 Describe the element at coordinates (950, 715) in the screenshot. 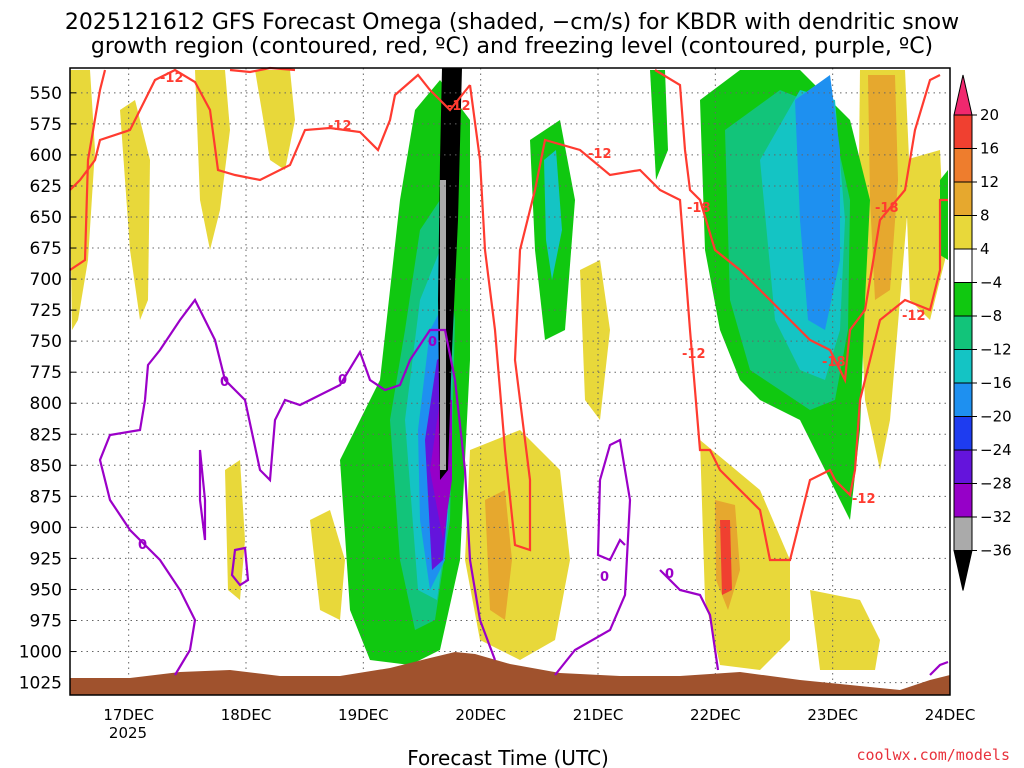

I see `x-tick-label: 24DEC` at that location.